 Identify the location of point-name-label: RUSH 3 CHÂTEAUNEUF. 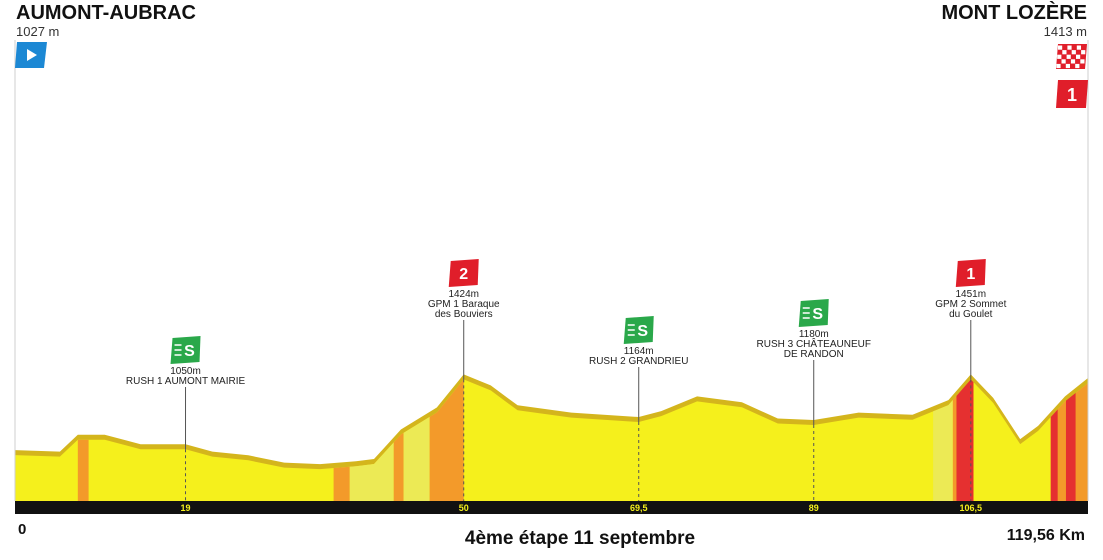
(814, 343).